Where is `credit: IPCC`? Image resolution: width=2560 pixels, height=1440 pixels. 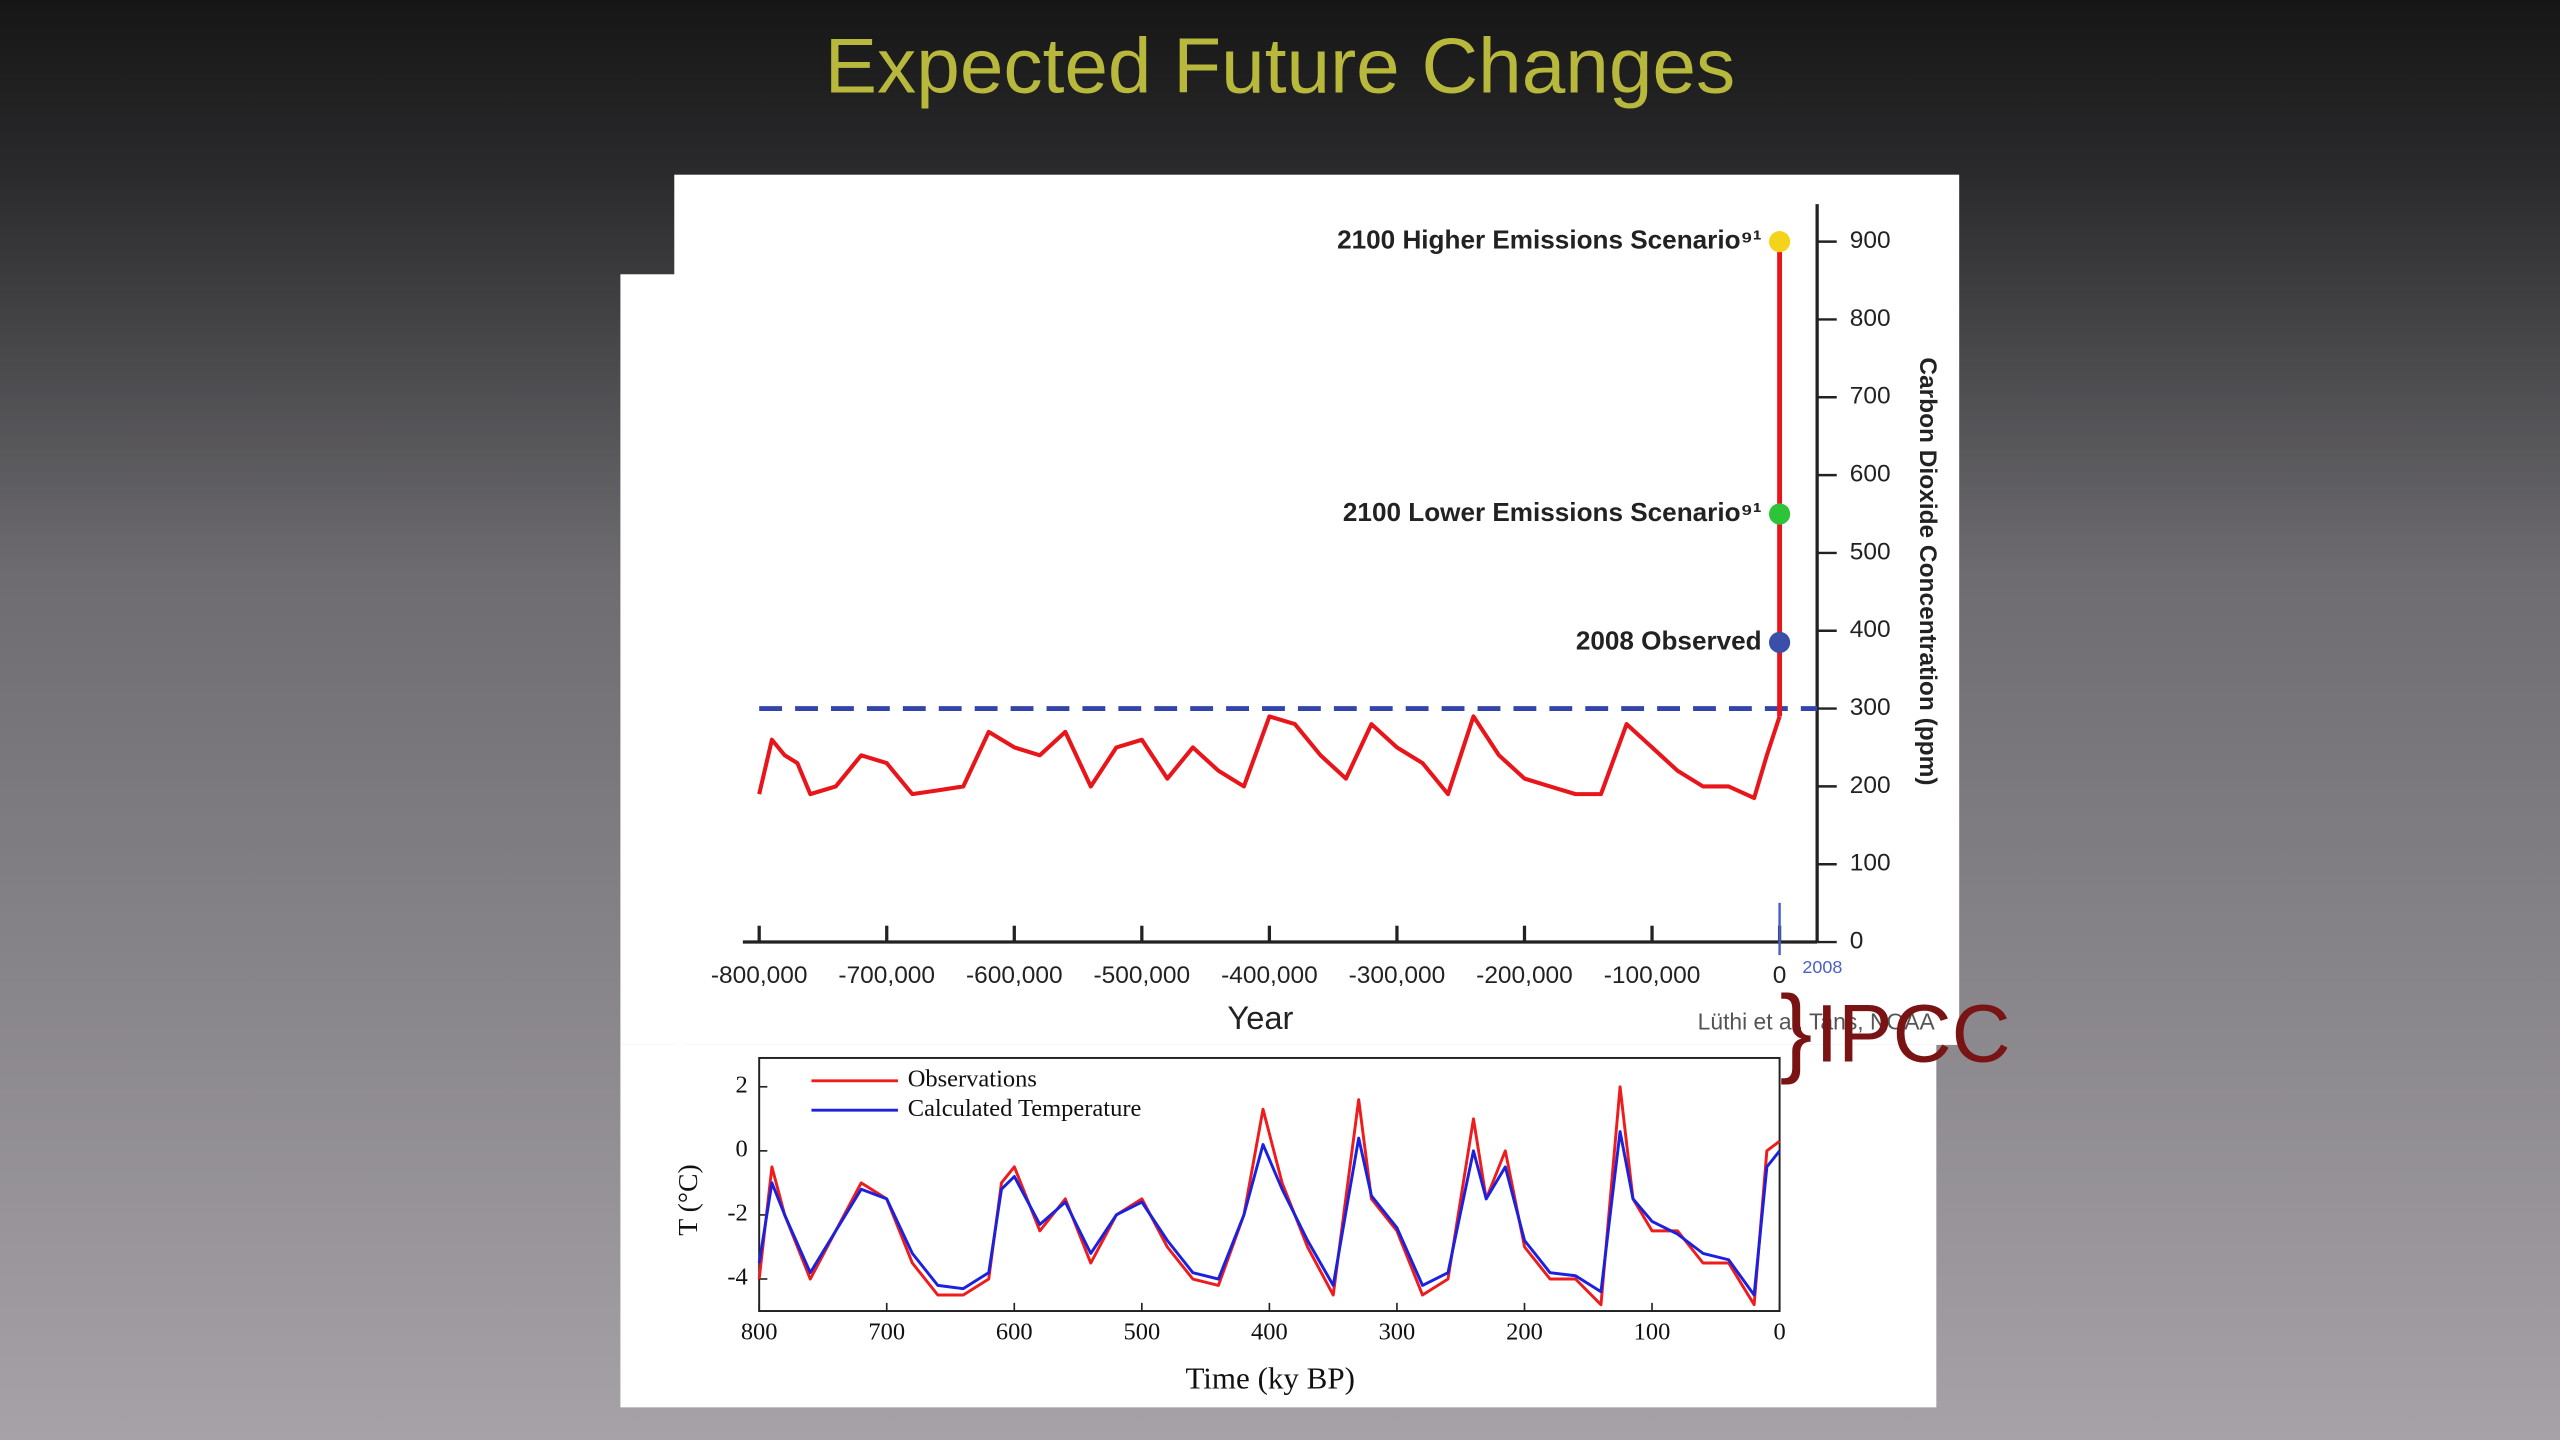
credit: IPCC is located at coordinates (1913, 1034).